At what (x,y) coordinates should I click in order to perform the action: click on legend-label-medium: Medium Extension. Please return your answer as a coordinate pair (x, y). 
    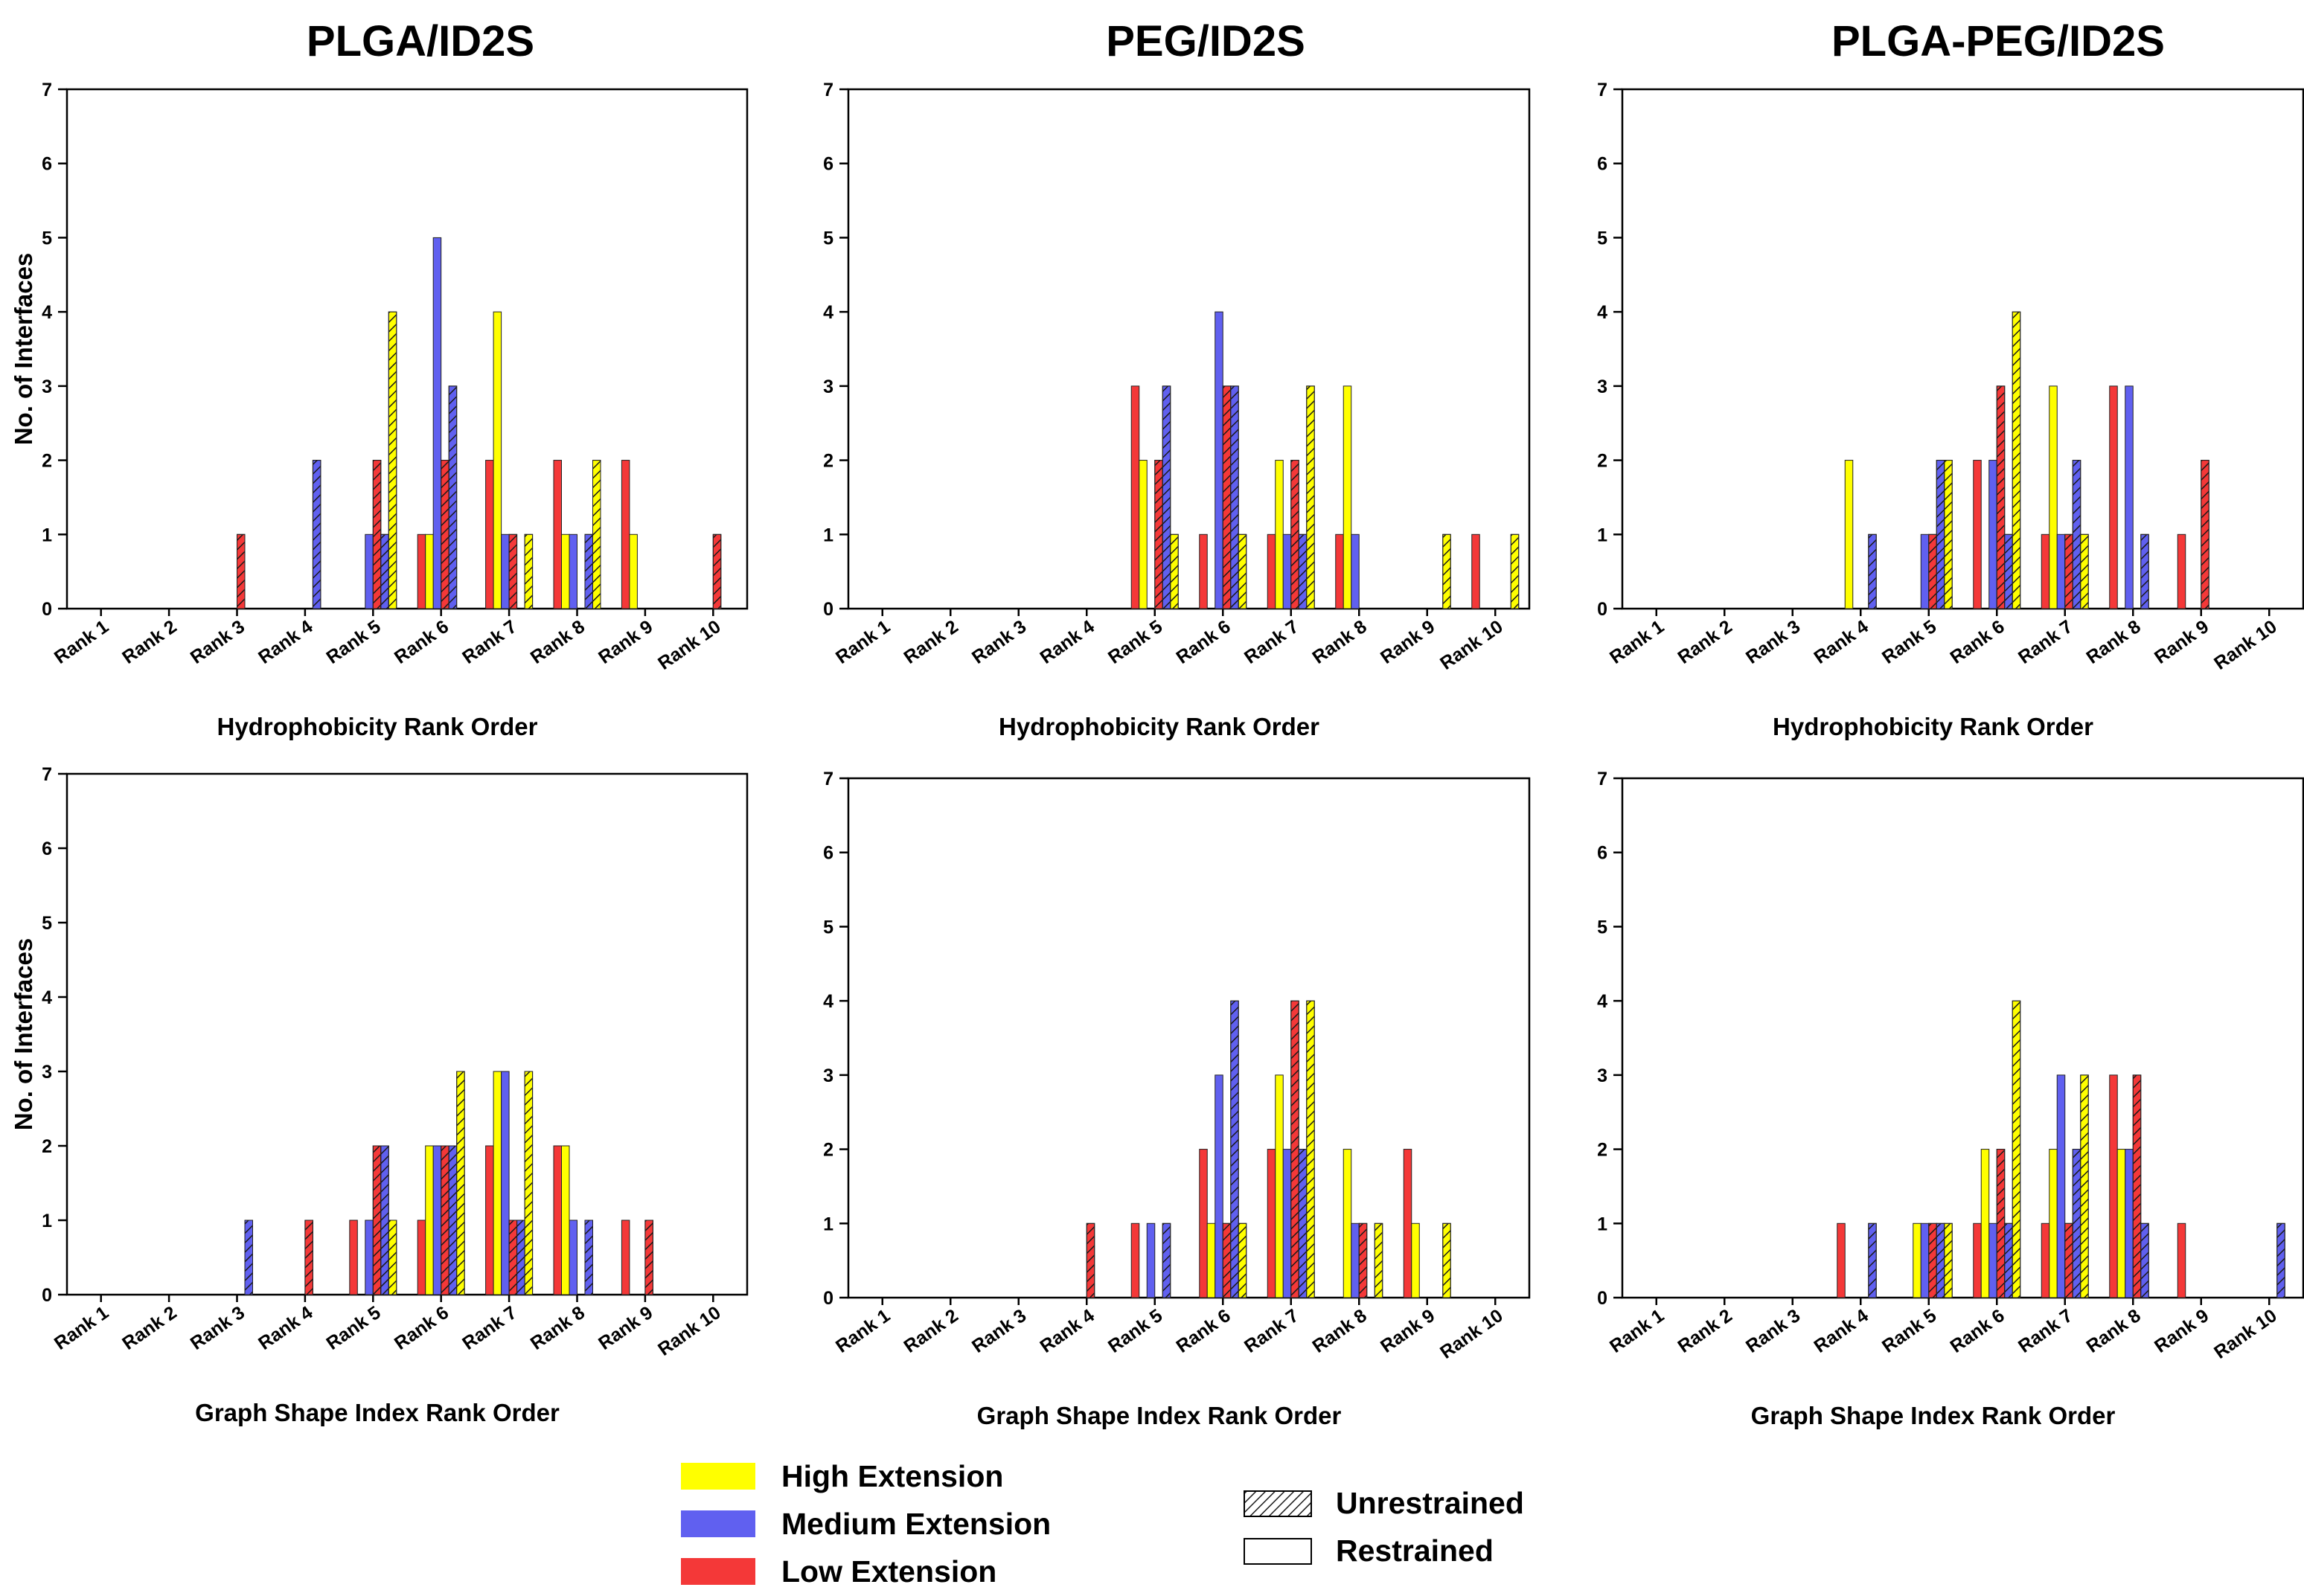
    Looking at the image, I should click on (916, 1524).